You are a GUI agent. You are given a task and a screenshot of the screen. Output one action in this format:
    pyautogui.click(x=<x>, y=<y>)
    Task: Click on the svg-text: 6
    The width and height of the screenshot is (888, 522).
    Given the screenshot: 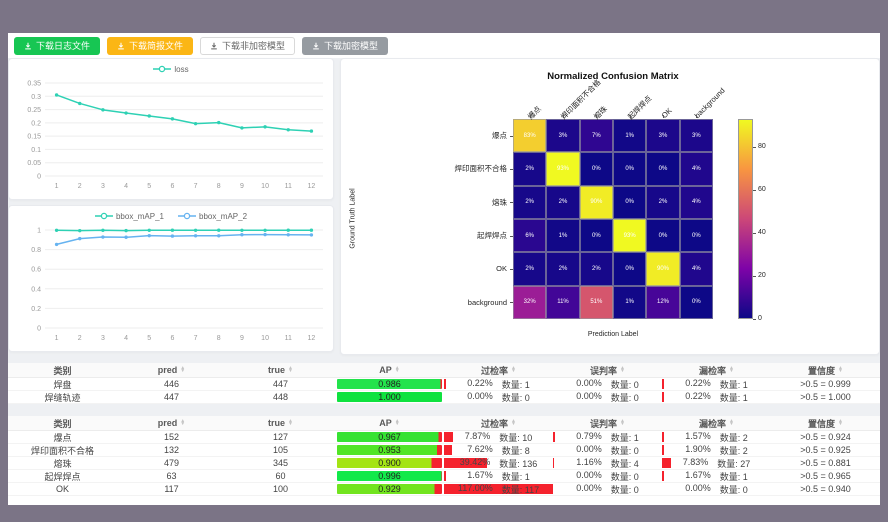 What is the action you would take?
    pyautogui.click(x=172, y=186)
    